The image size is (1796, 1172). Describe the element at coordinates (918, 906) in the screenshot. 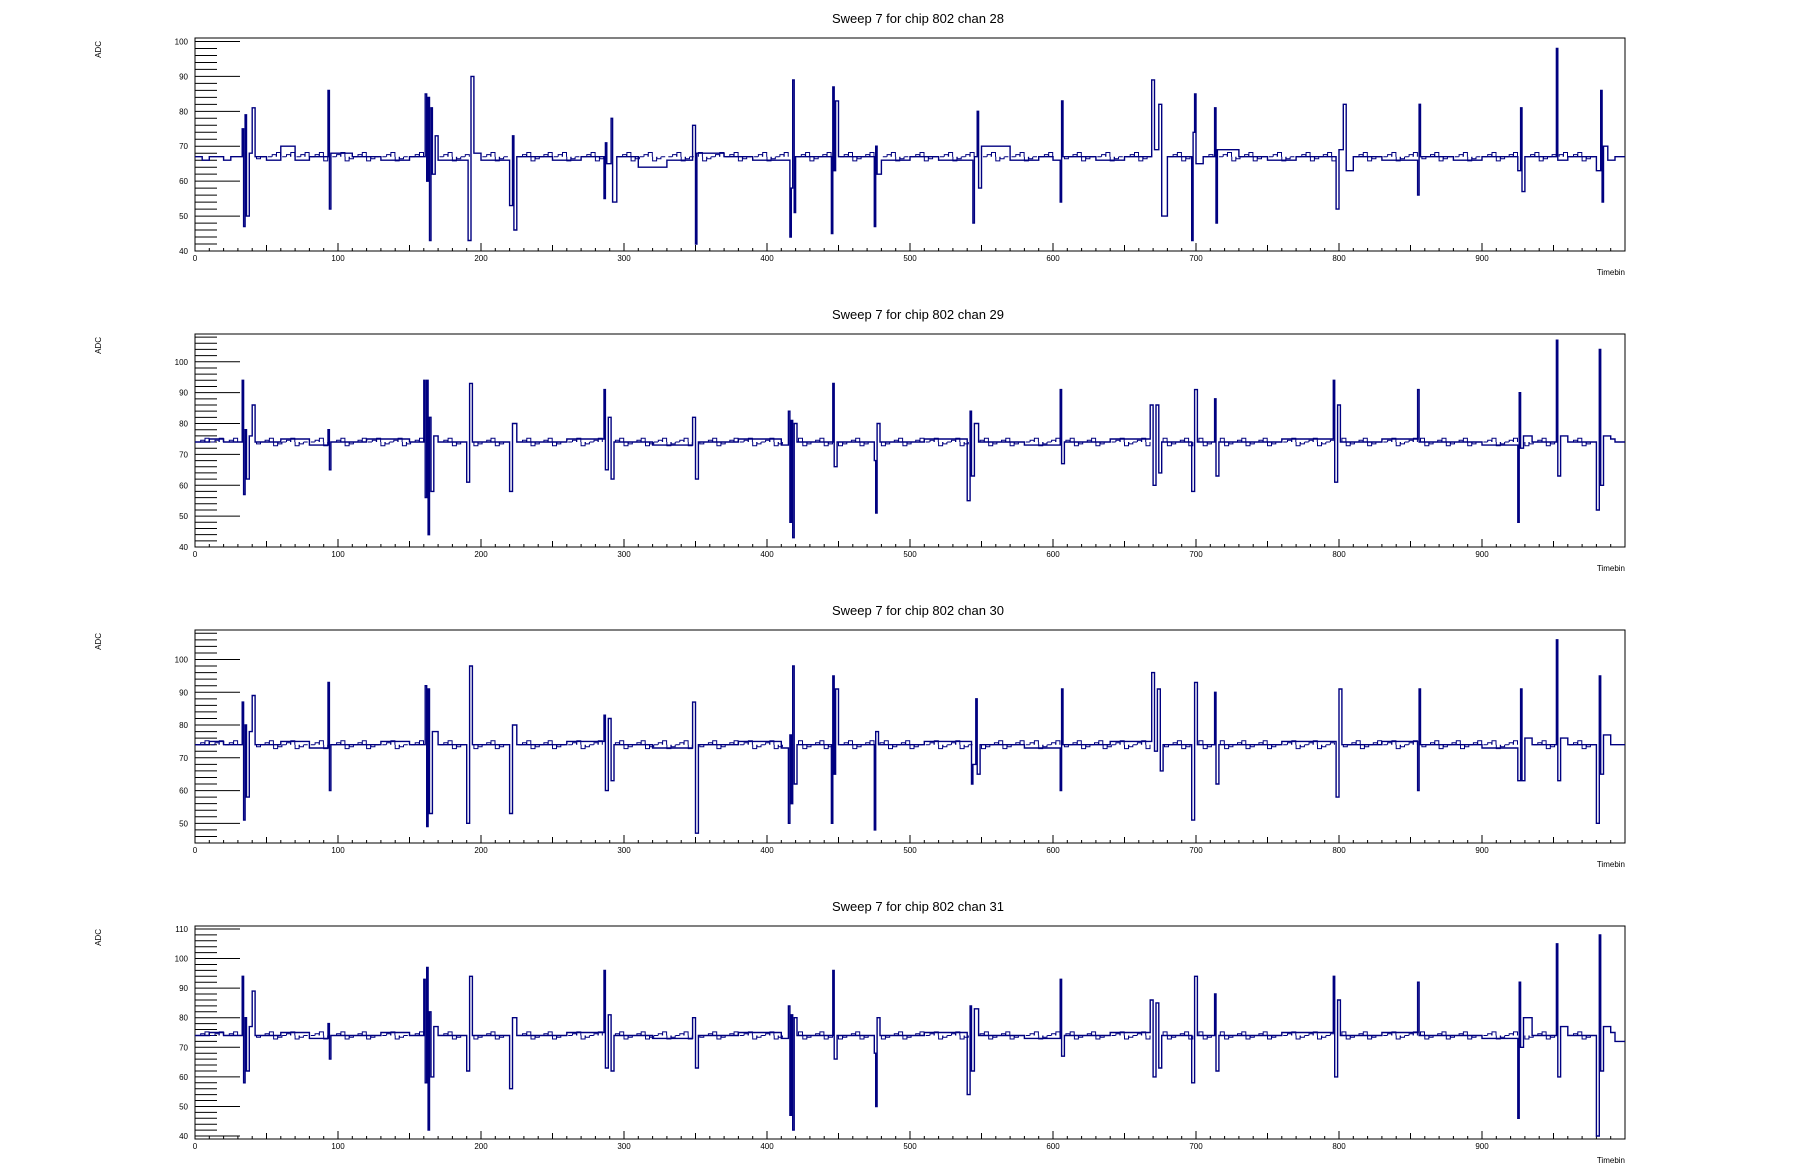

I see `chart-title: Sweep 7 for chip 802 chan 31` at that location.